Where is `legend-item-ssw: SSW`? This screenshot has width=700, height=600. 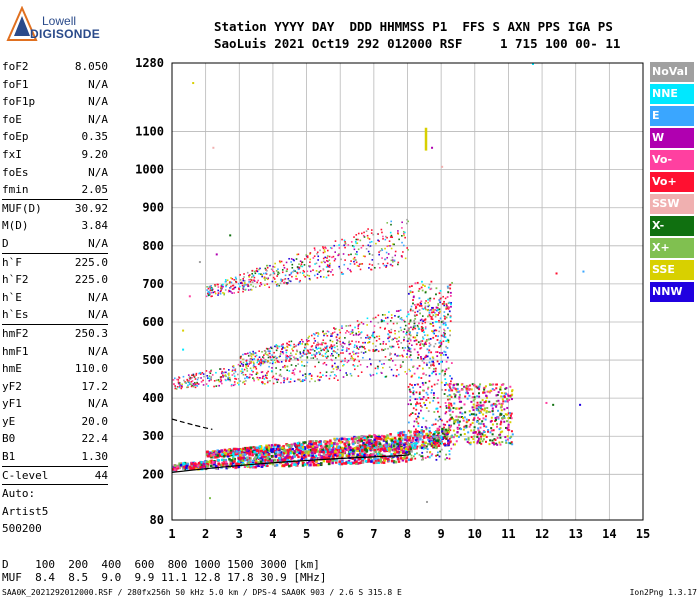
legend-item-ssw: SSW is located at coordinates (672, 204).